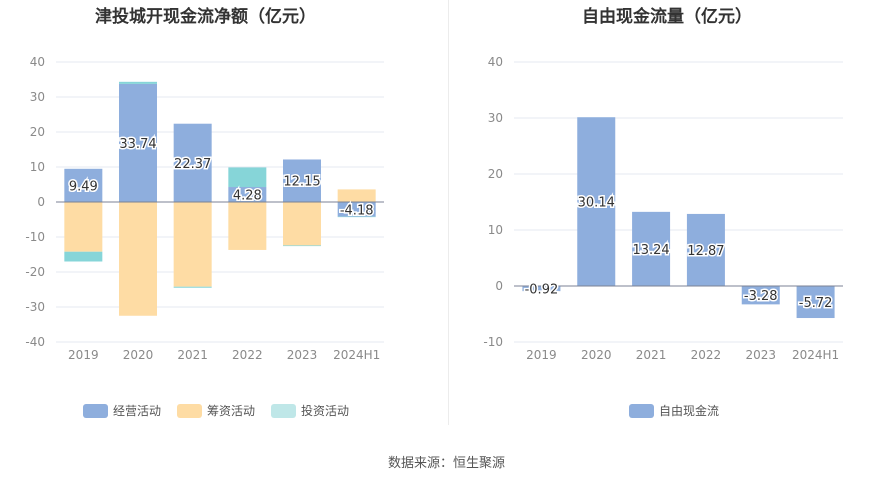 The width and height of the screenshot is (893, 481). I want to click on bar-经营活动-2024H1, so click(356, 209).